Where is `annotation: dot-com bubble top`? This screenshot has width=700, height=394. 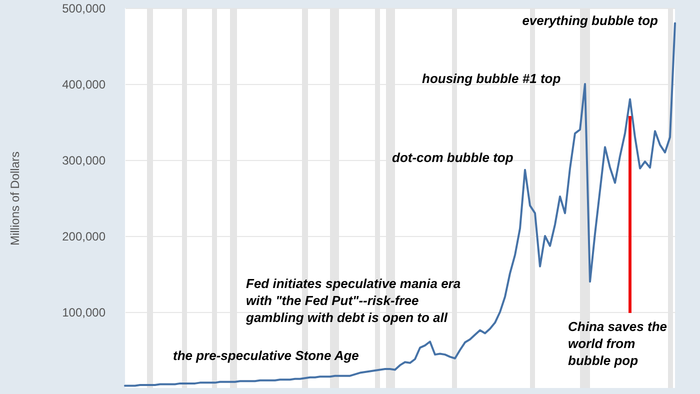 annotation: dot-com bubble top is located at coordinates (453, 157).